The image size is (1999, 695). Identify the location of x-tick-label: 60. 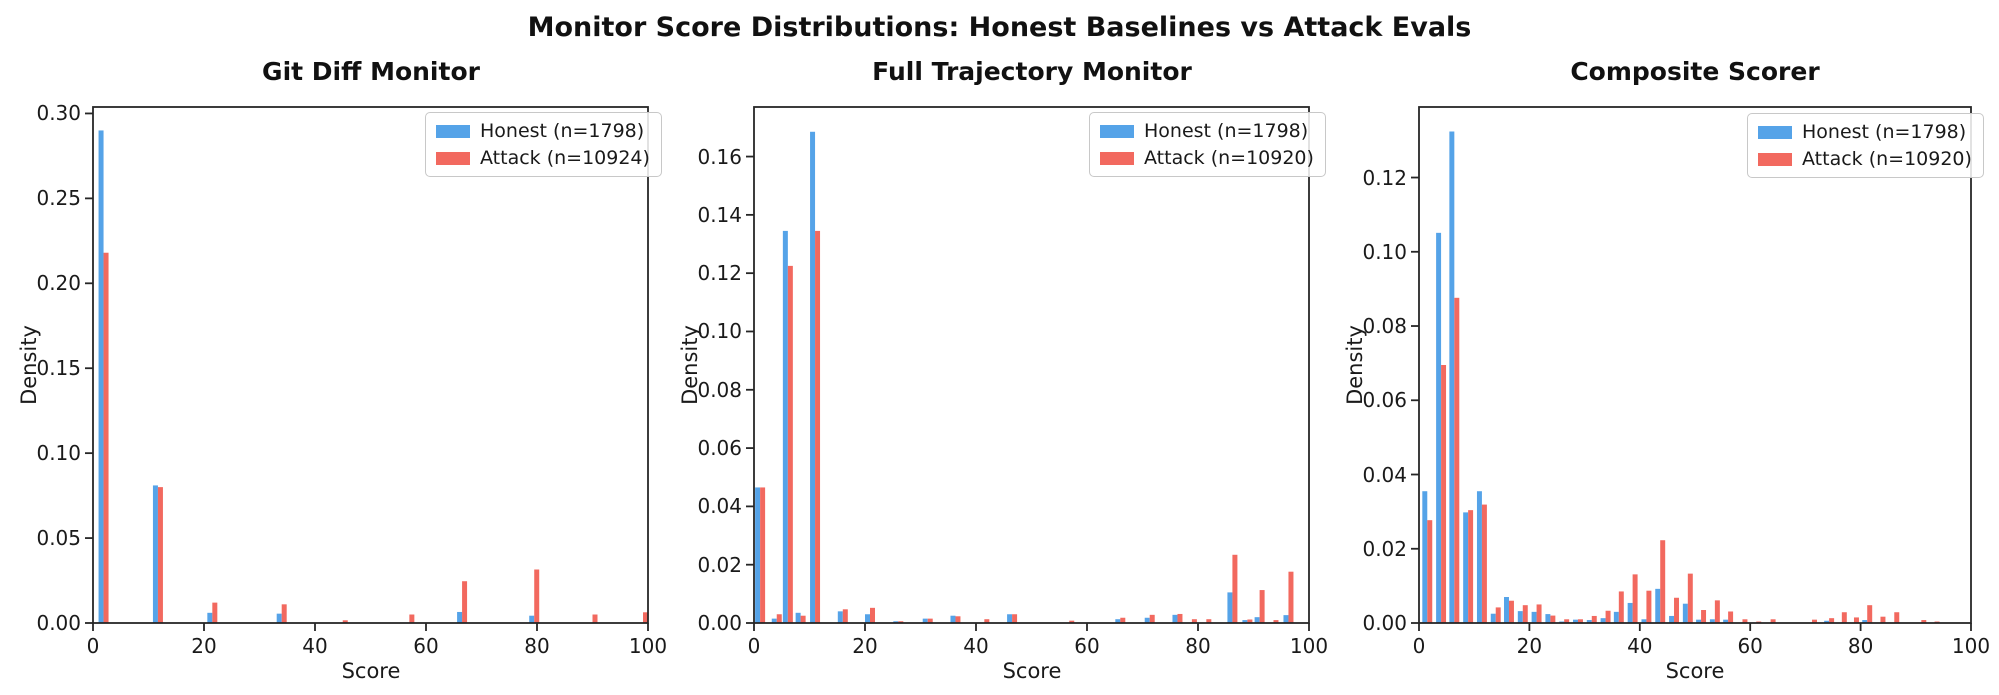
(1087, 646).